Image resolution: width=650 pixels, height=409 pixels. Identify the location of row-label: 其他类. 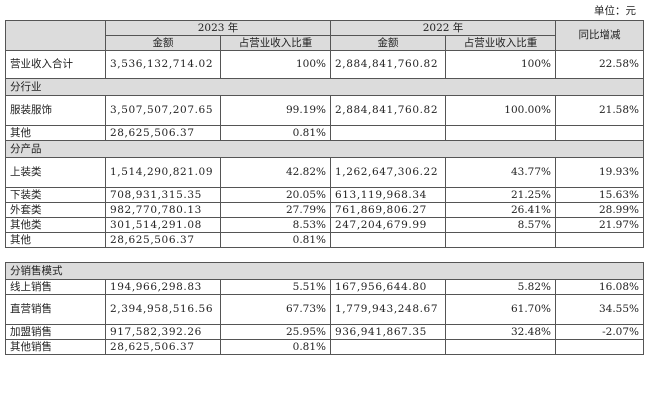
(55, 225).